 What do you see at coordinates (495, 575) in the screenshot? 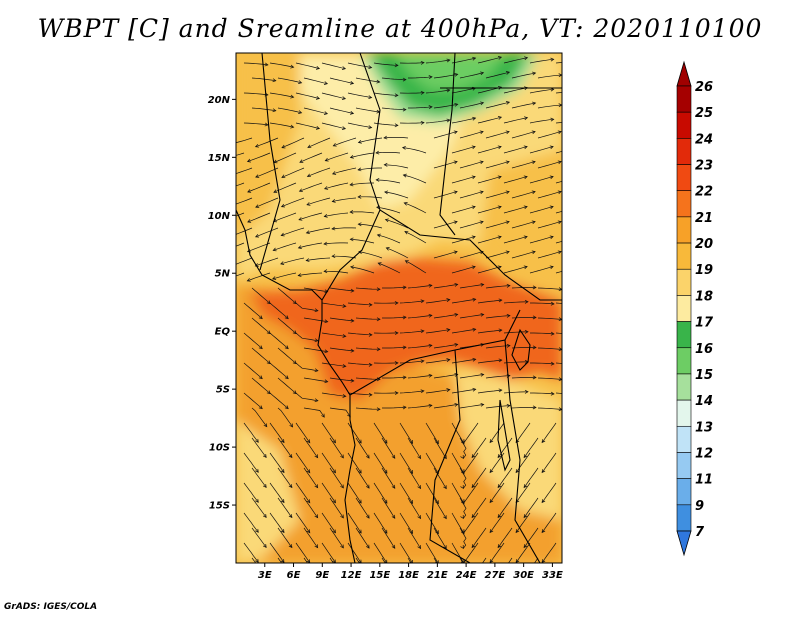
I see `lon-tick-label: 27E` at bounding box center [495, 575].